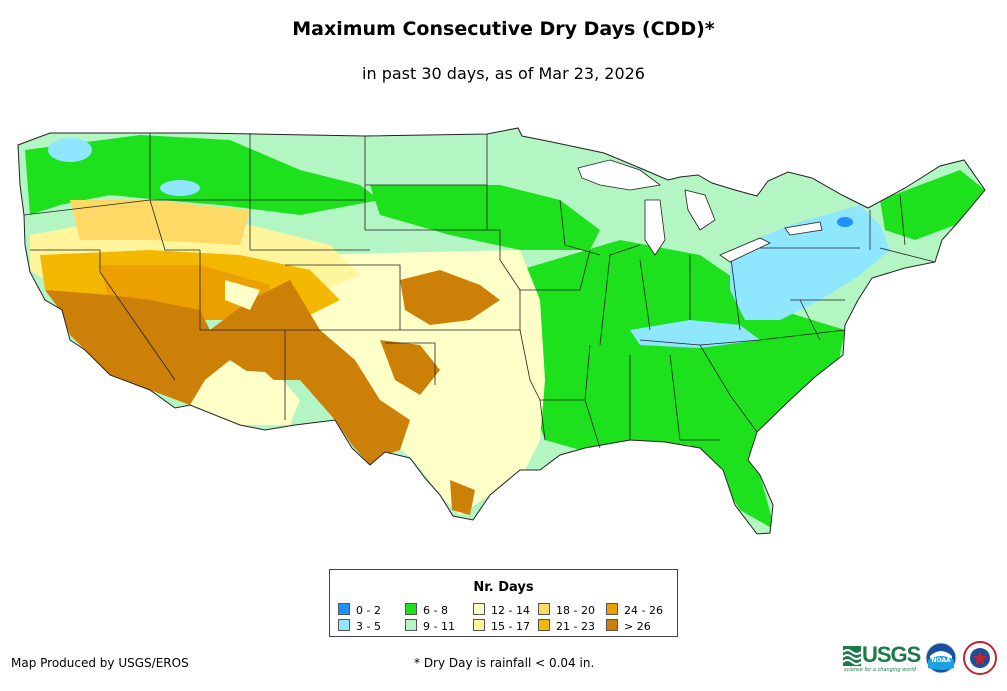 The width and height of the screenshot is (1007, 691). Describe the element at coordinates (803, 228) in the screenshot. I see `lake-ontario` at that location.